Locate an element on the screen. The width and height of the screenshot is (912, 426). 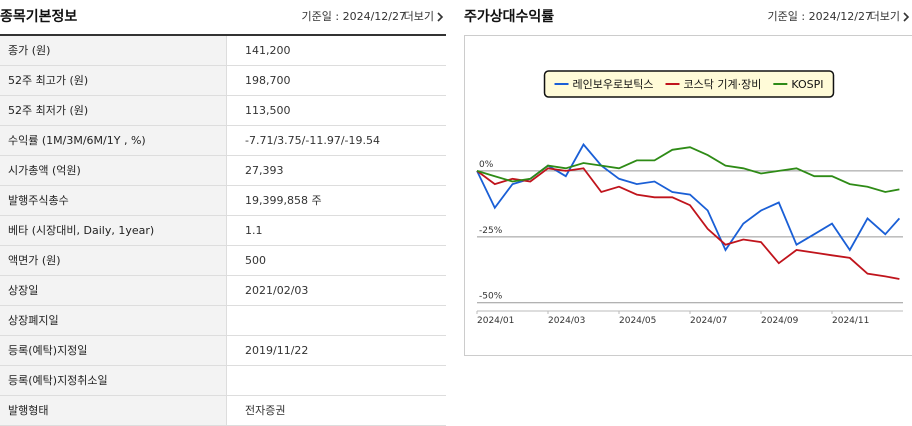
row-value: 1.1 is located at coordinates (254, 230).